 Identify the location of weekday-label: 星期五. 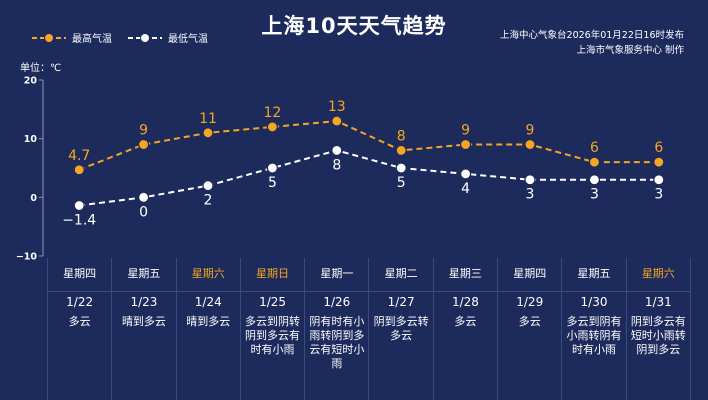
(594, 273).